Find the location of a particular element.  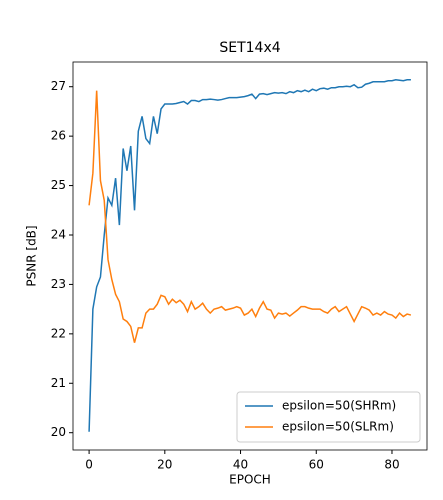

legend: epsilon=50(SHRm) epsilon=50(SLRm) is located at coordinates (328, 417).